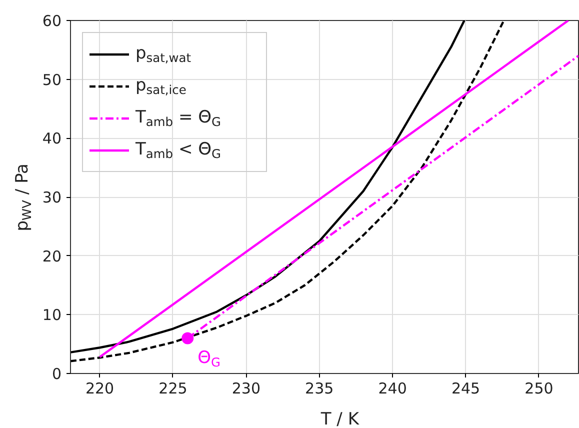 This screenshot has width=579, height=428. What do you see at coordinates (392, 389) in the screenshot?
I see `x-tick-label: 240` at bounding box center [392, 389].